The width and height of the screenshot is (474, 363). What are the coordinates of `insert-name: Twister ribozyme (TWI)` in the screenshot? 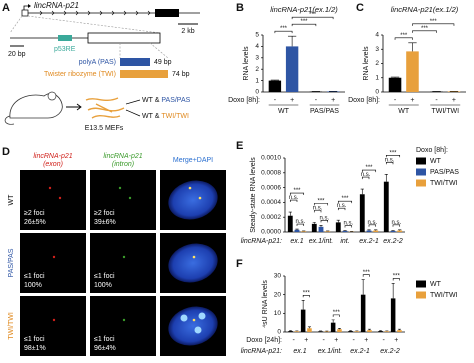 It's located at (80, 74).